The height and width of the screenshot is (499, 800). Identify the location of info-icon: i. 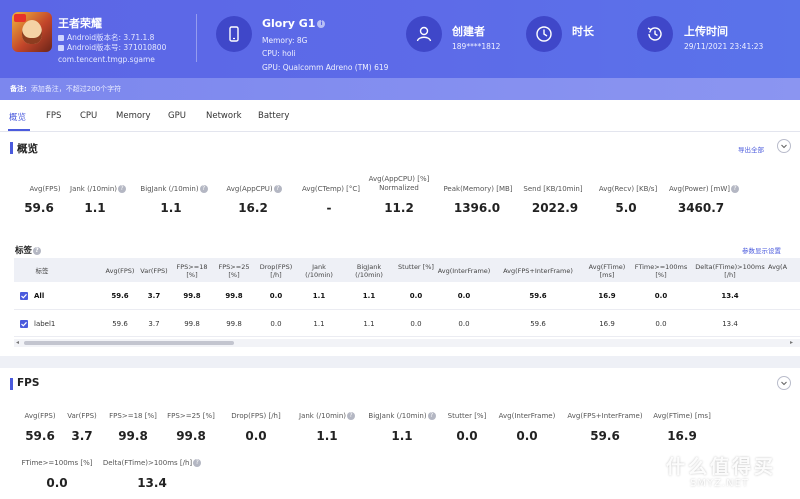
(321, 24).